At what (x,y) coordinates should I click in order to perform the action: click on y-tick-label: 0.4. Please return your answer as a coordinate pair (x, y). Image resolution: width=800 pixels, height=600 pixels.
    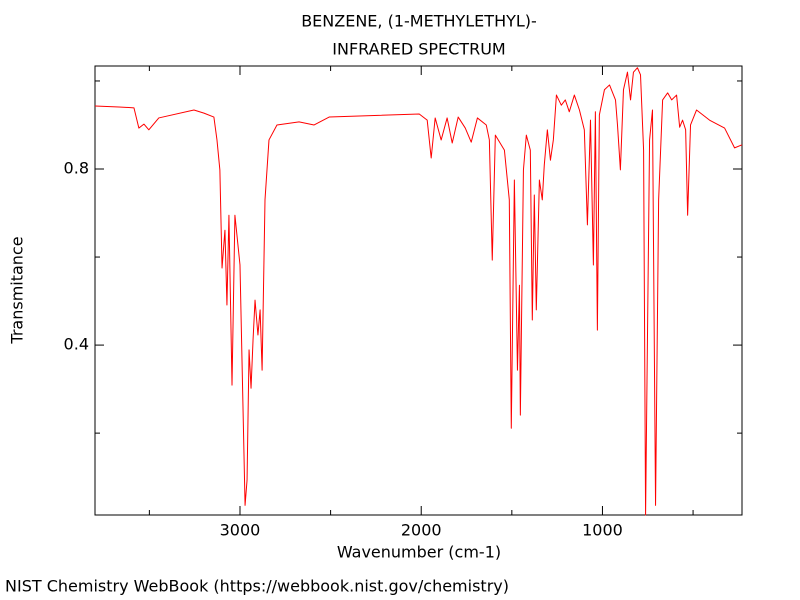
    Looking at the image, I should click on (76, 344).